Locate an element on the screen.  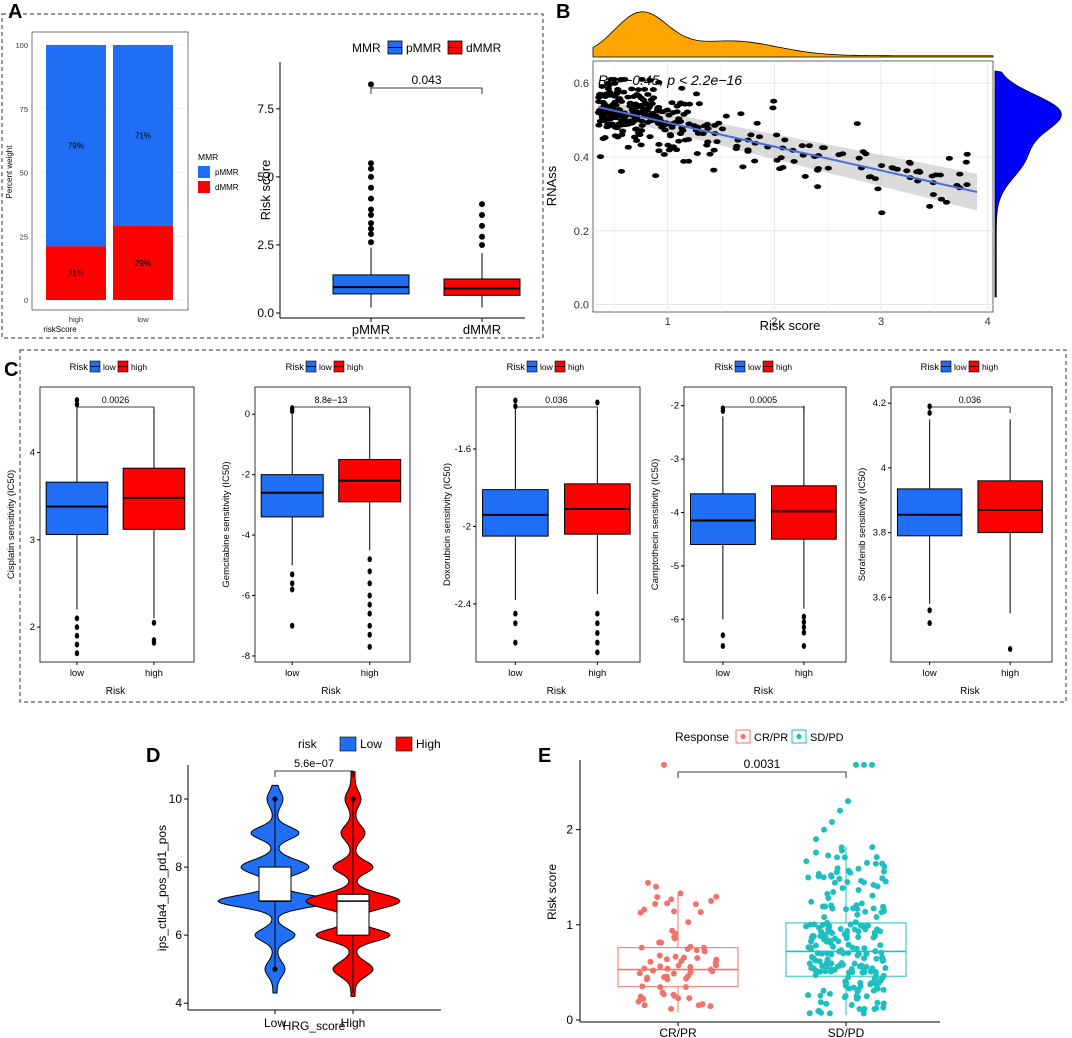
c2-legend-title: Risk is located at coordinates (295, 367).